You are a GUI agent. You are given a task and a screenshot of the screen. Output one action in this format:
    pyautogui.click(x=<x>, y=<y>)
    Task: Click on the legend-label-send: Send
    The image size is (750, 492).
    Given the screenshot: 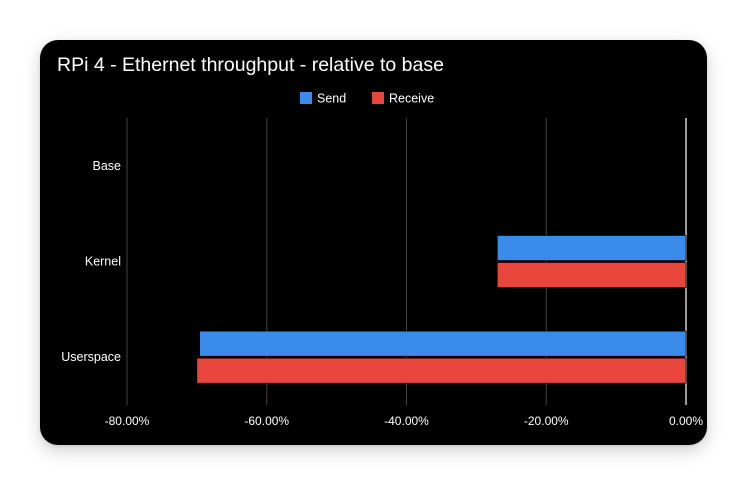 What is the action you would take?
    pyautogui.click(x=331, y=99)
    